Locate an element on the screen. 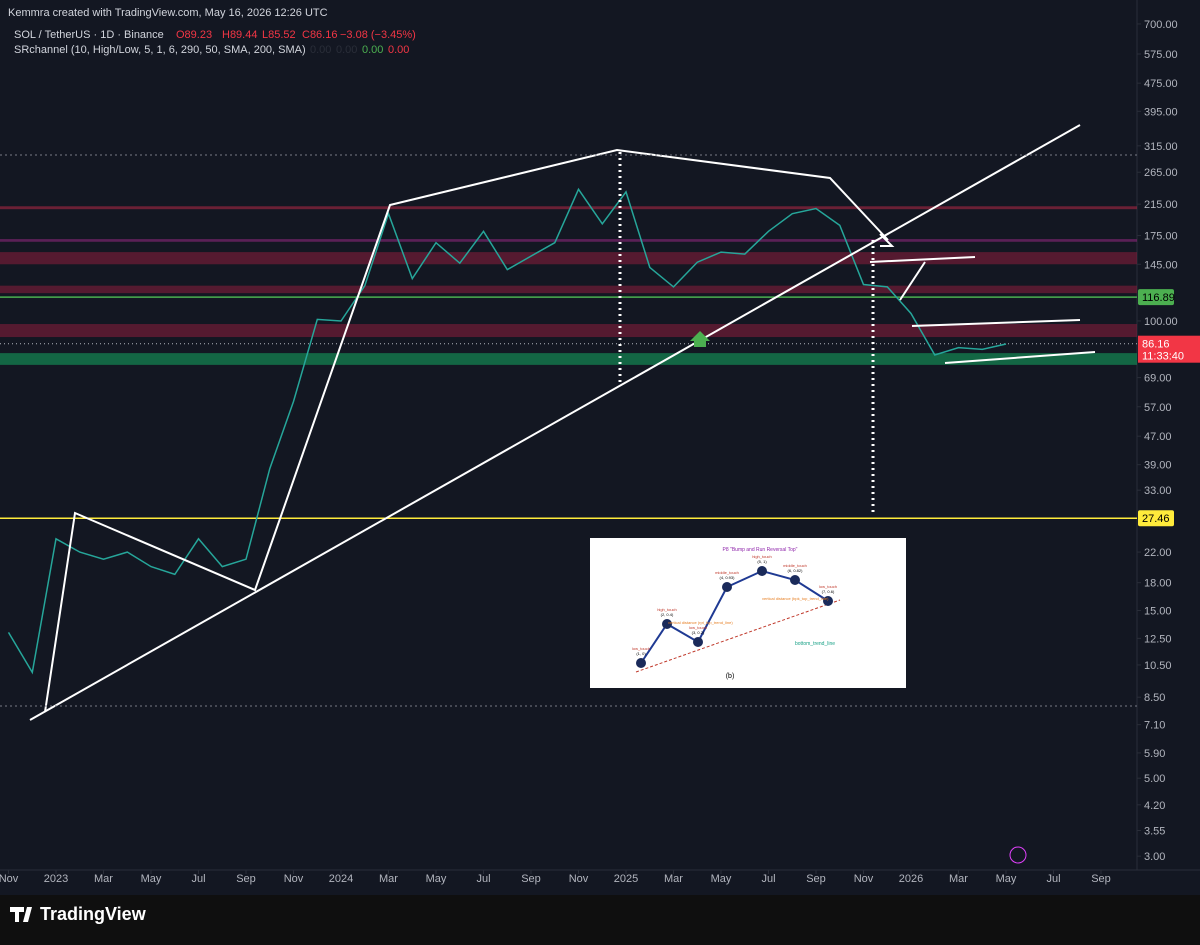 This screenshot has height=945, width=1200. y-tick-label: 5.00 is located at coordinates (1154, 779).